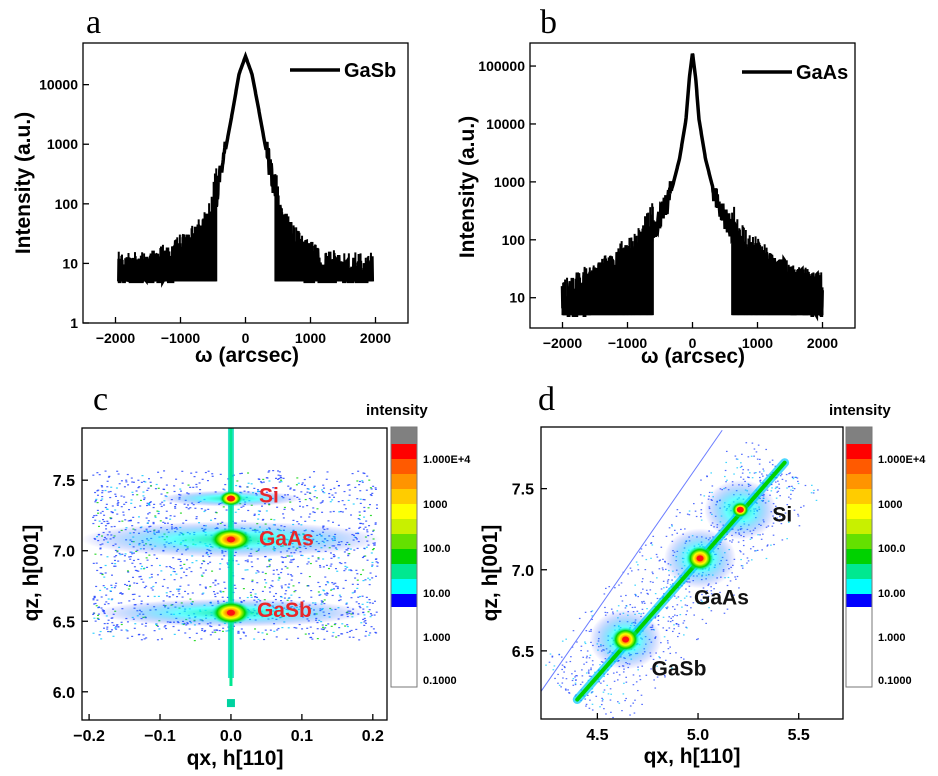  Describe the element at coordinates (64, 481) in the screenshot. I see `y-tick-label: 7.5` at that location.